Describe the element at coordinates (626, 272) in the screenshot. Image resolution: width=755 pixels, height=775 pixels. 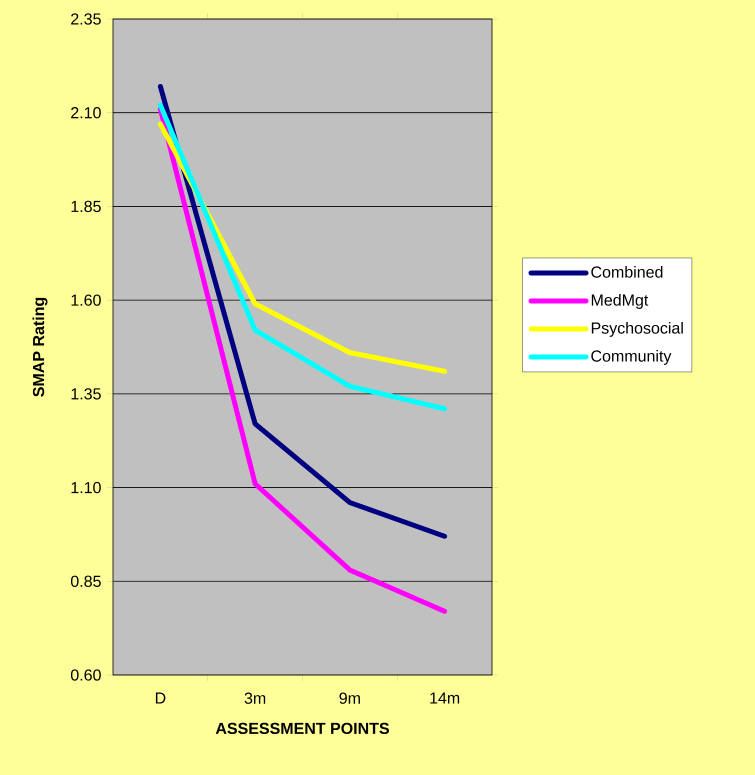
I see `legend-label: Combined` at that location.